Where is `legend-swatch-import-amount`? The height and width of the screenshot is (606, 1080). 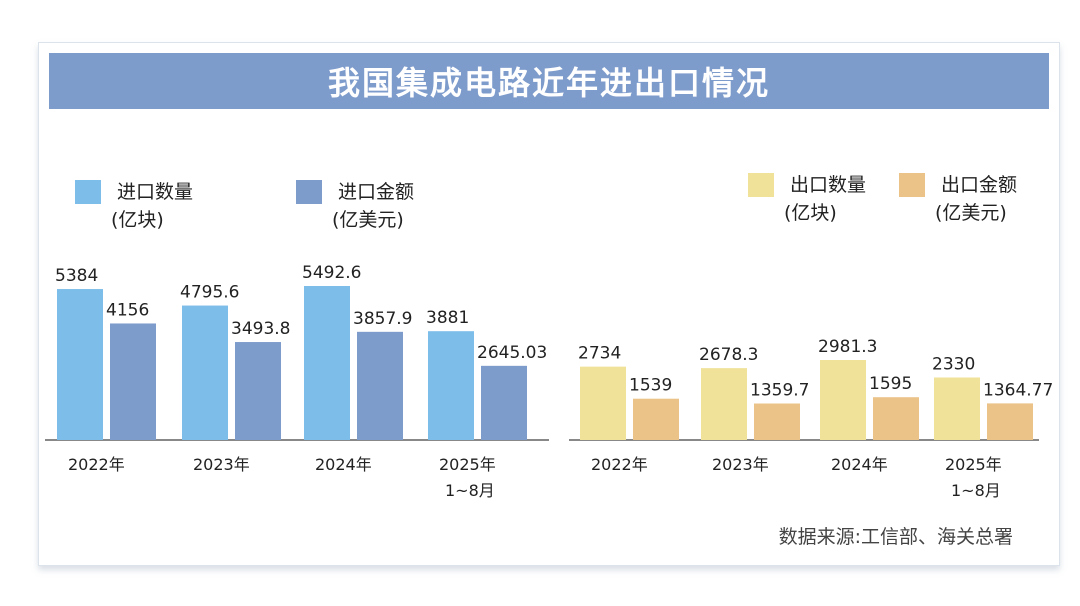
legend-swatch-import-amount is located at coordinates (309, 192).